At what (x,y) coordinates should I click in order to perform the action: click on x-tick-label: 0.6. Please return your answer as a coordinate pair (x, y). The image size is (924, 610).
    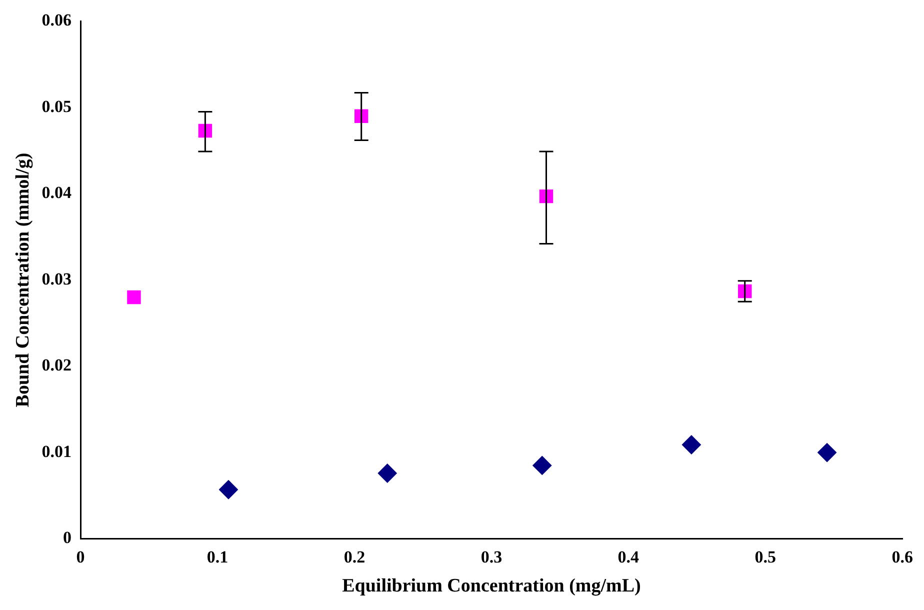
    Looking at the image, I should click on (902, 556).